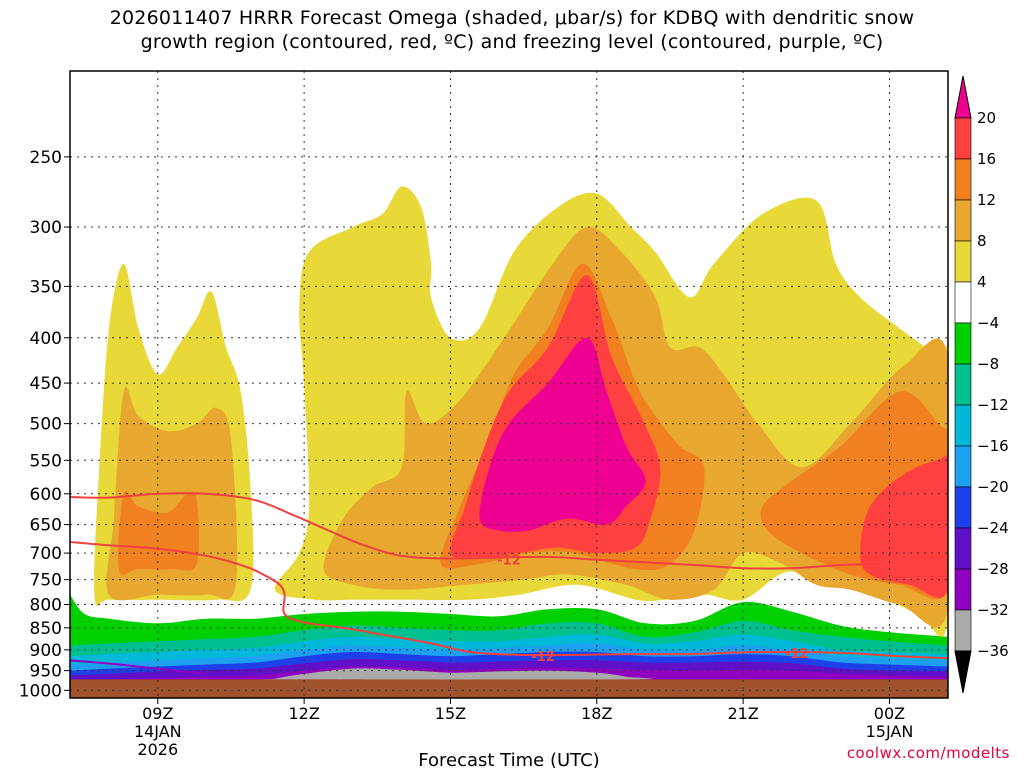  What do you see at coordinates (982, 241) in the screenshot?
I see `colorbar-label-3: 8` at bounding box center [982, 241].